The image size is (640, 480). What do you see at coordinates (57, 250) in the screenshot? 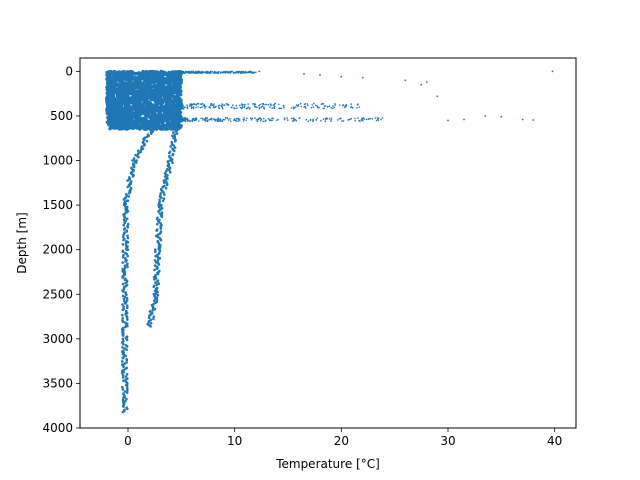
I see `y-tick-label: 2000` at bounding box center [57, 250].